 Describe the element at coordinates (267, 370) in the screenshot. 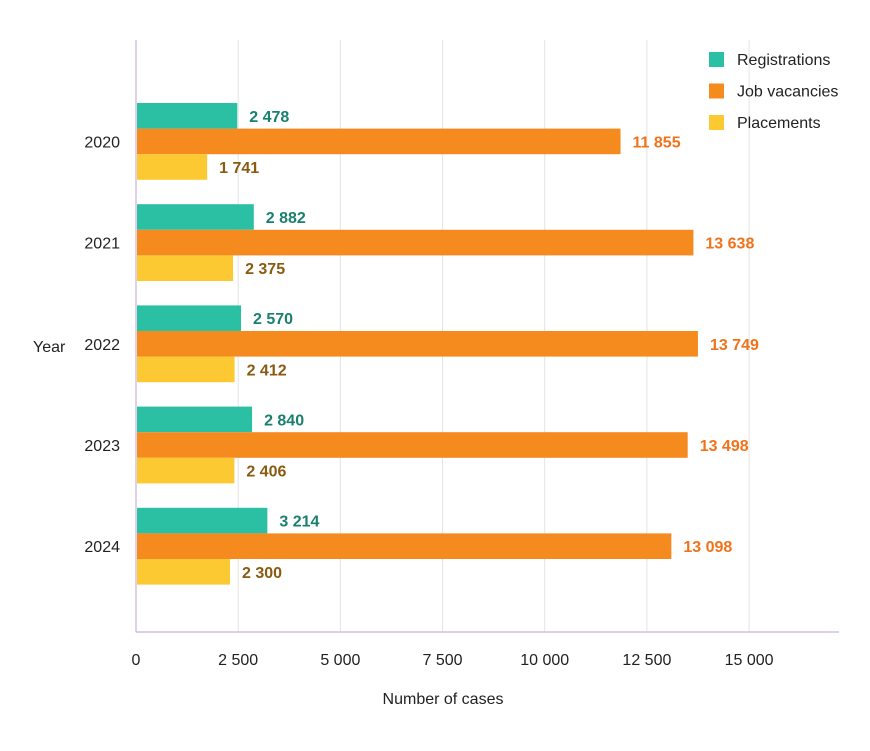

I see `data-label: 2 412` at that location.